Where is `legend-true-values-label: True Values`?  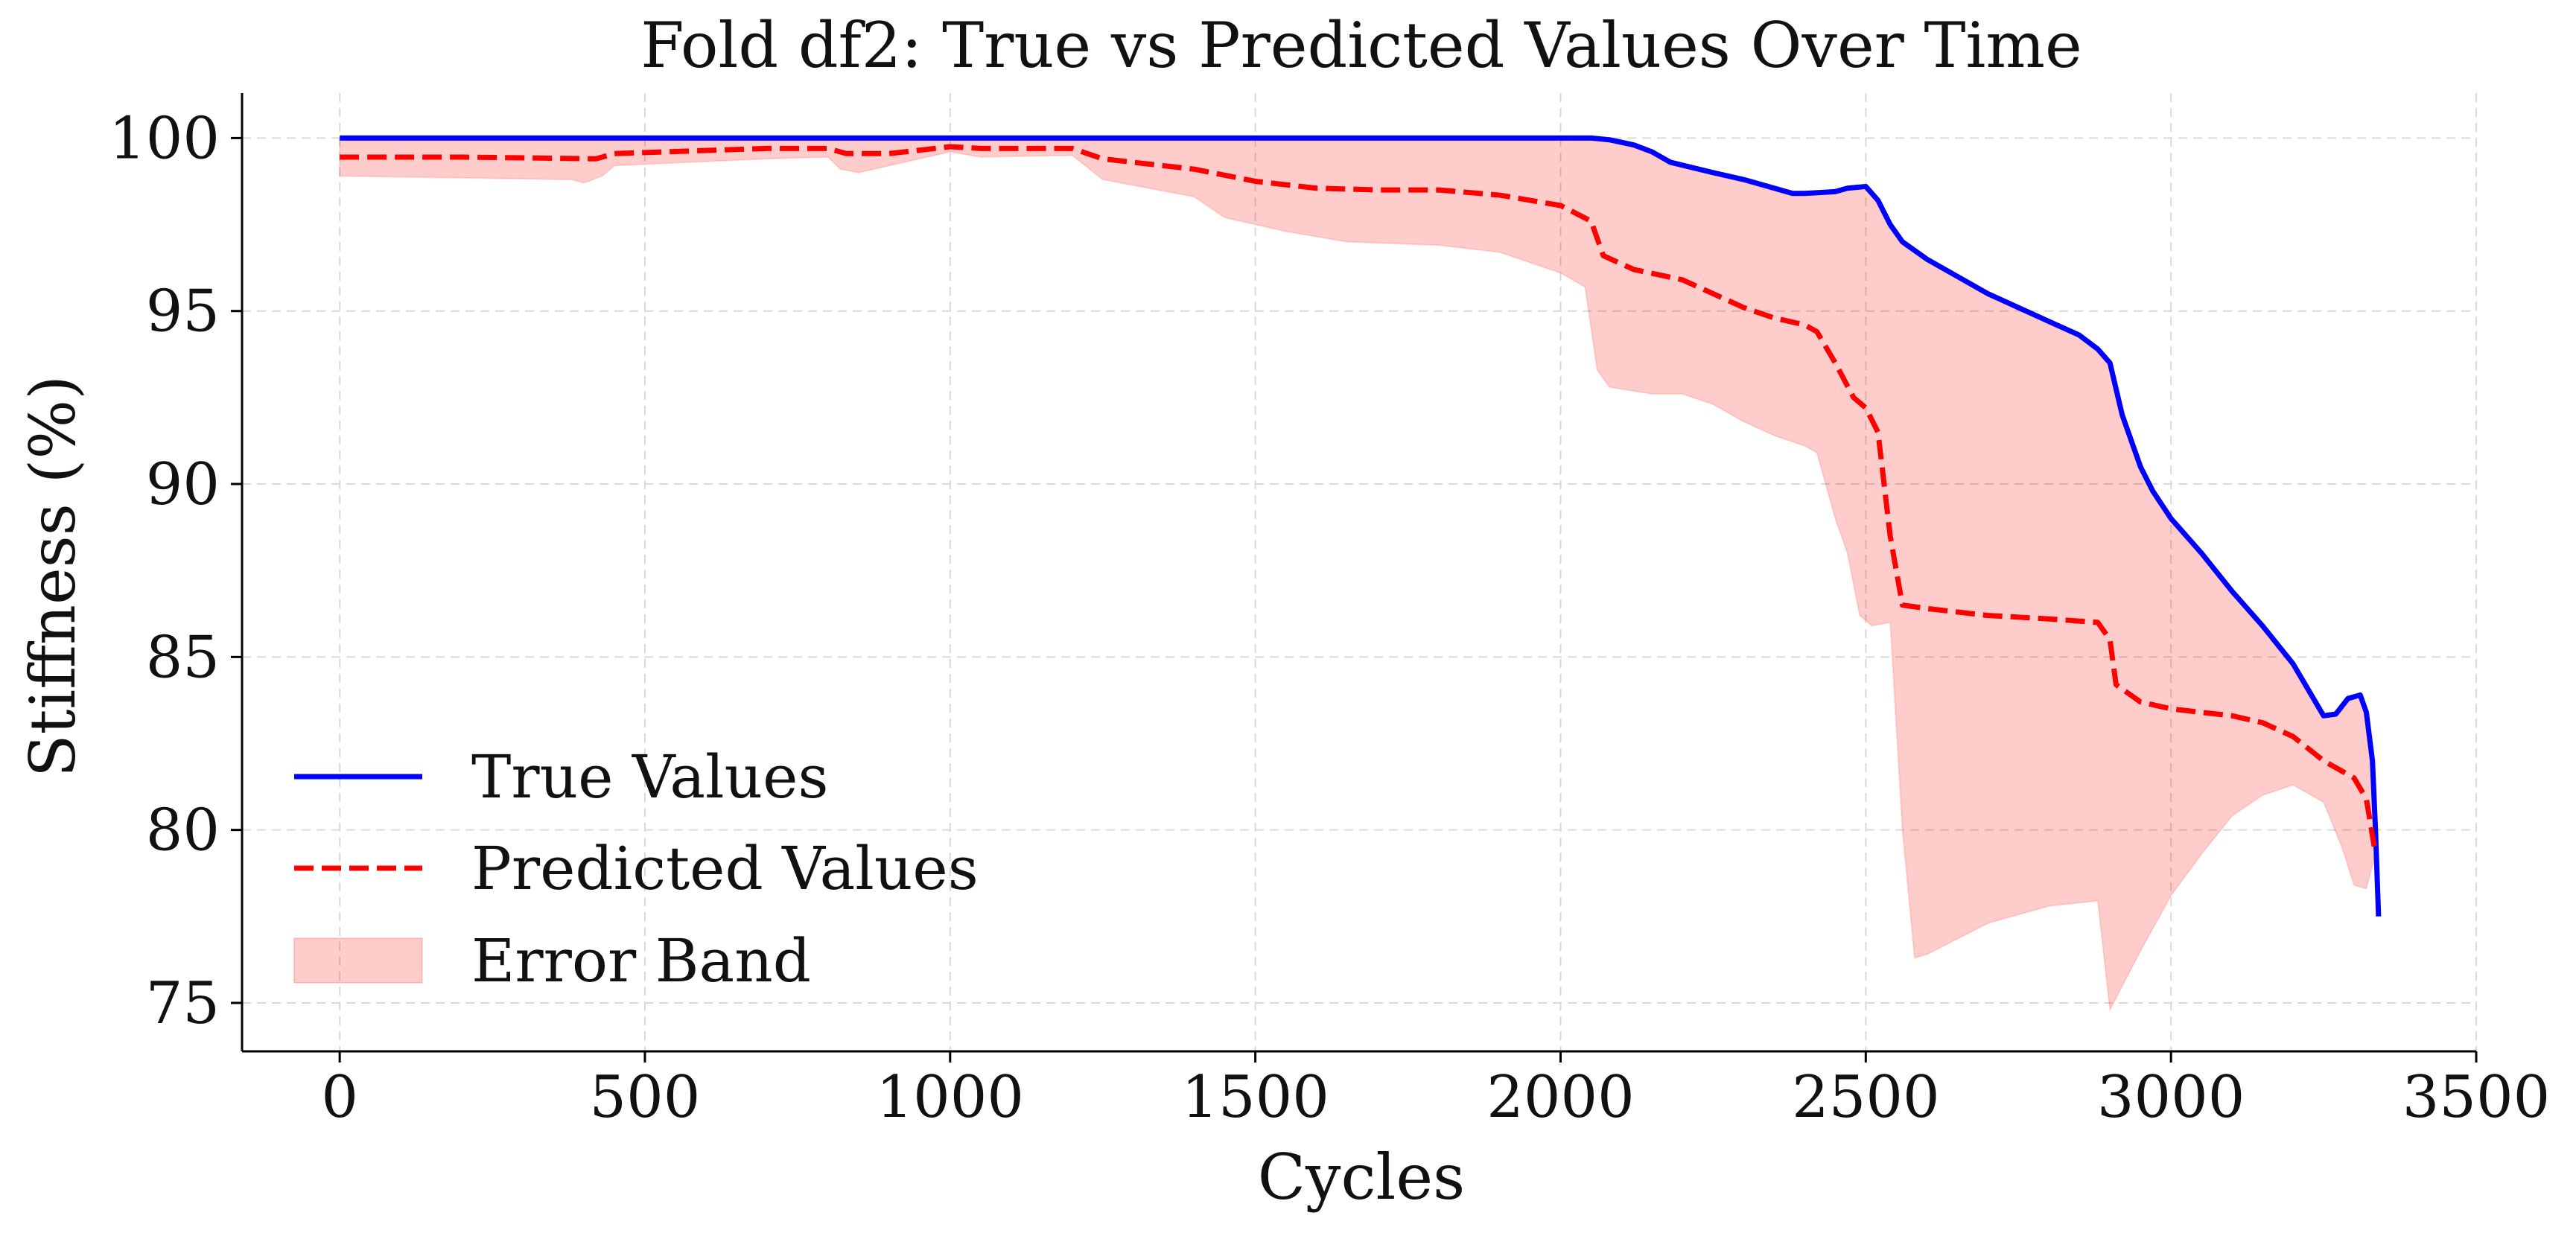
legend-true-values-label: True Values is located at coordinates (650, 777).